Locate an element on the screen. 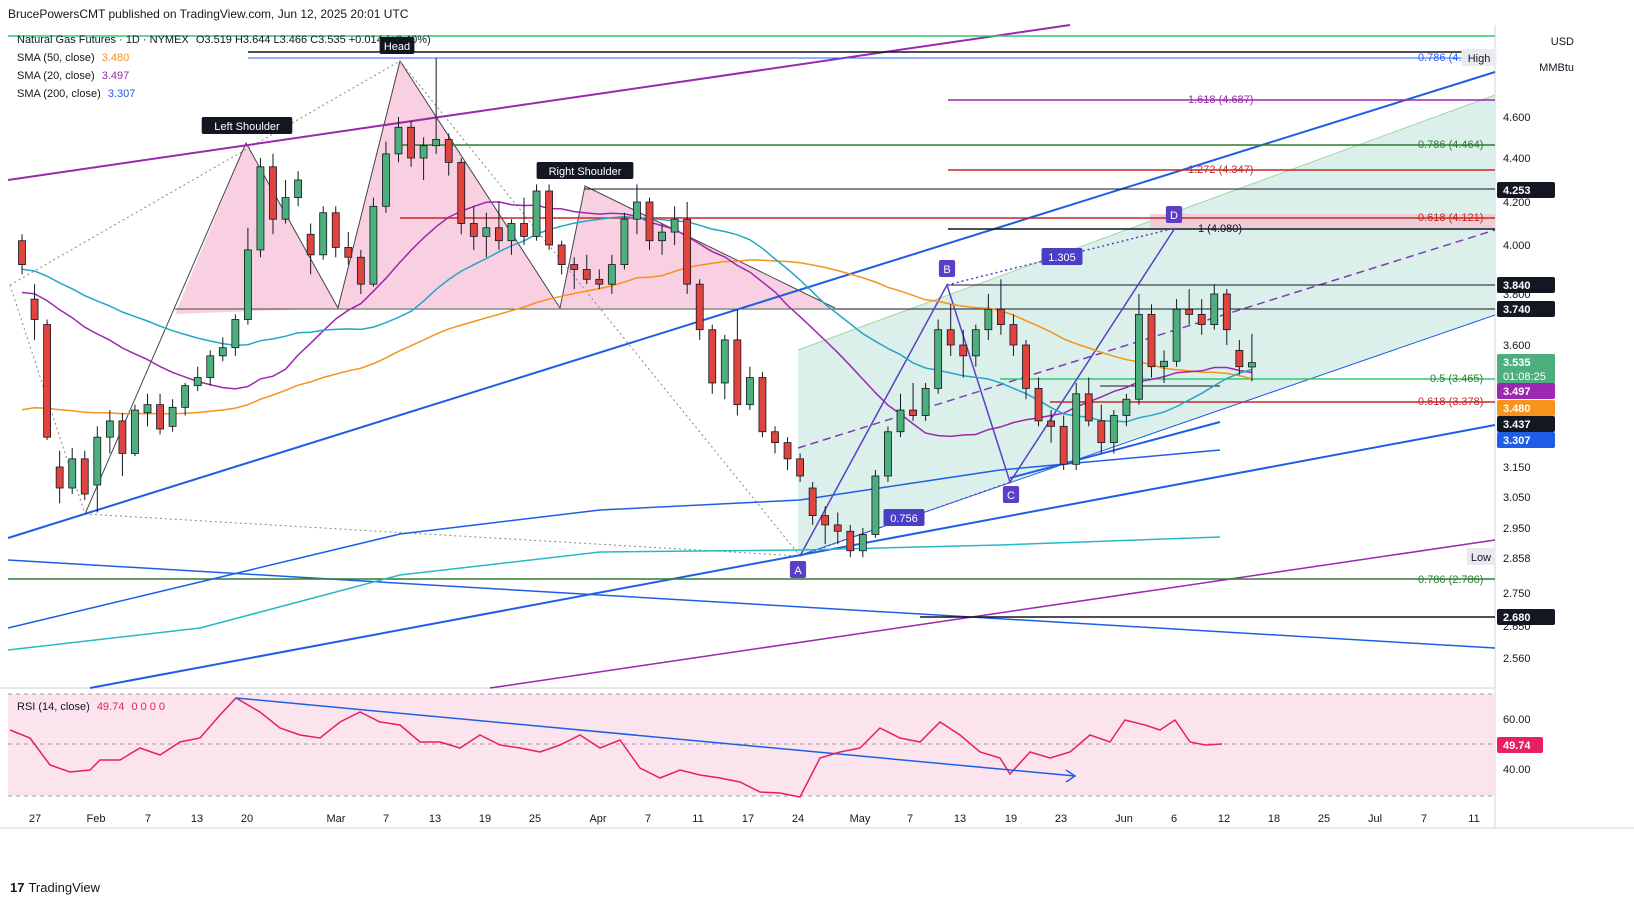 The image size is (1634, 901). time-tick: Apr is located at coordinates (597, 819).